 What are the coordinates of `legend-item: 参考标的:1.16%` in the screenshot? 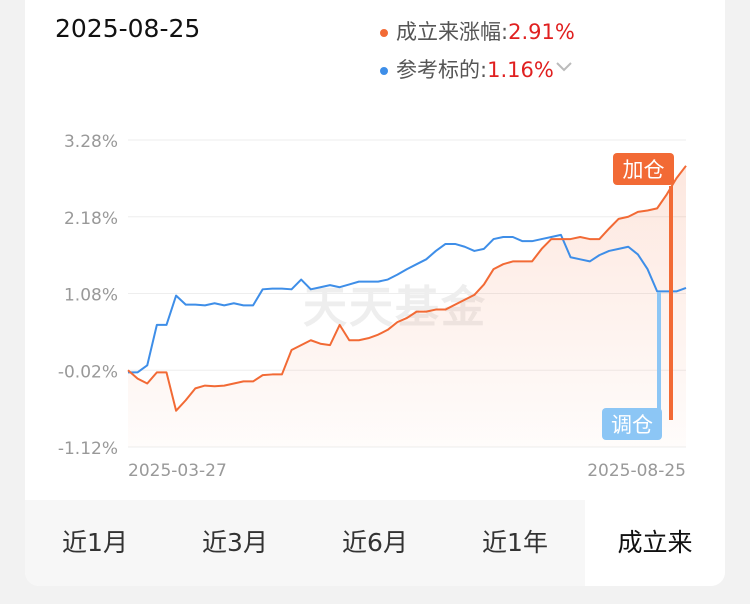 It's located at (467, 69).